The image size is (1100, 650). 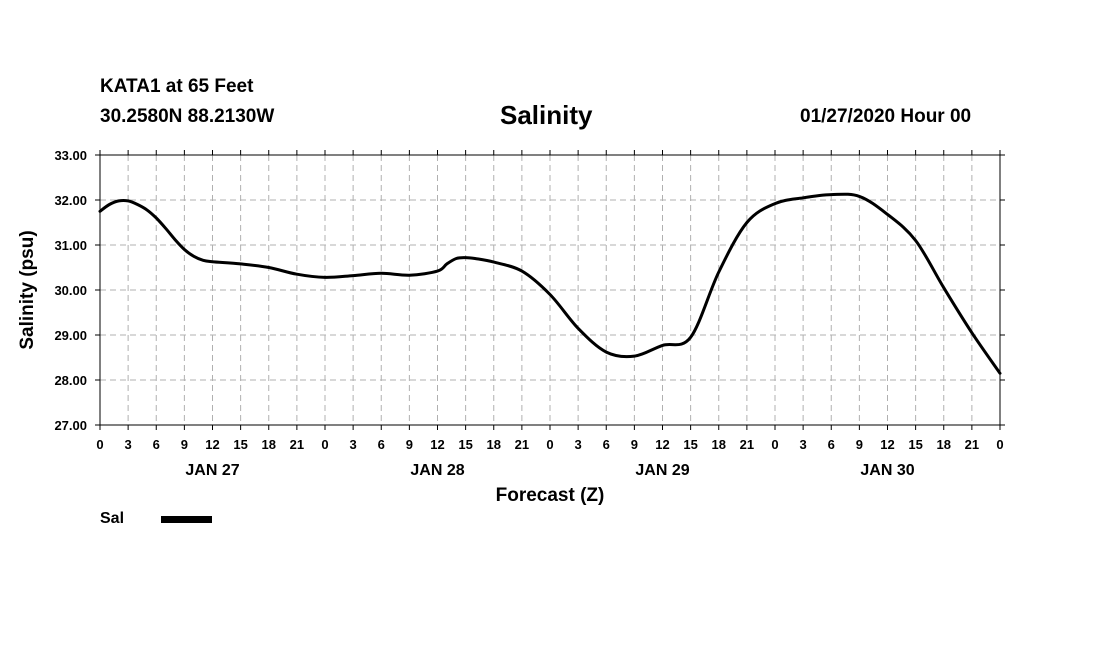 I want to click on legend-label: Sal, so click(x=112, y=518).